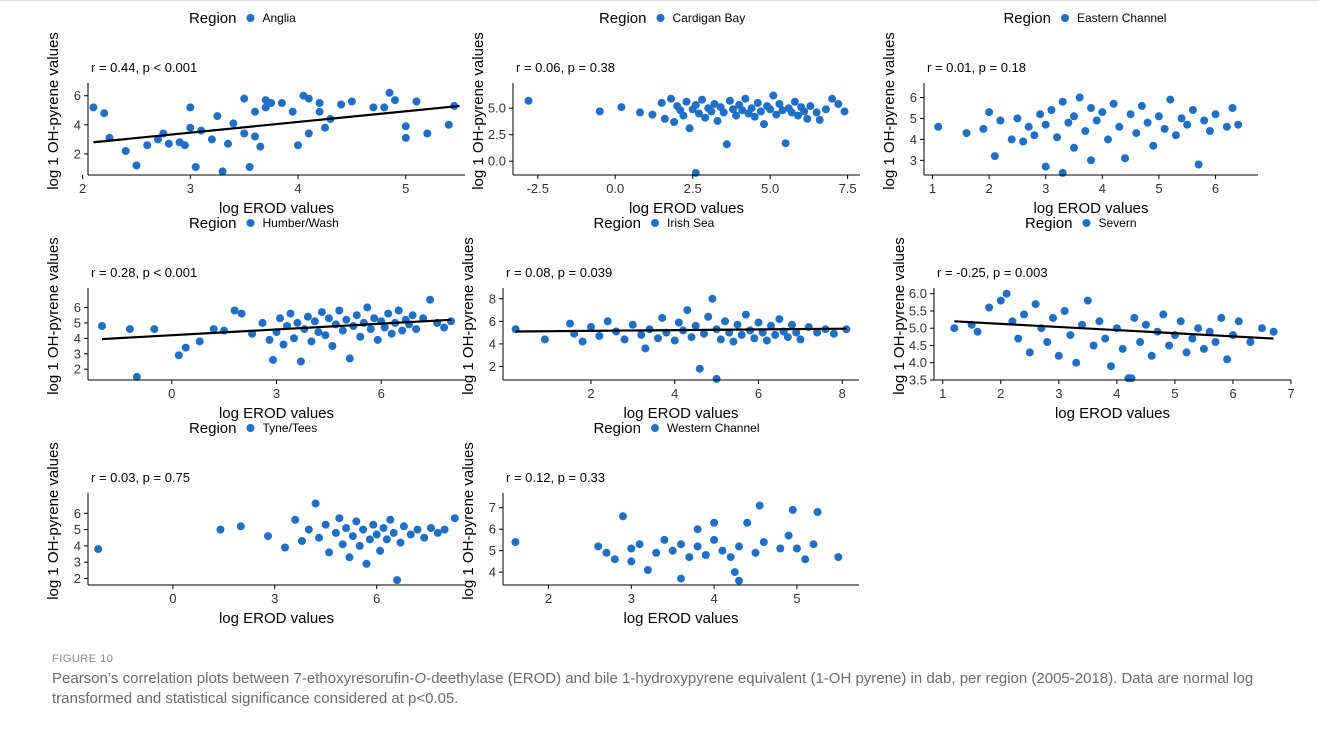 The width and height of the screenshot is (1319, 743). Describe the element at coordinates (918, 345) in the screenshot. I see `y-tick-label: 4.5` at that location.